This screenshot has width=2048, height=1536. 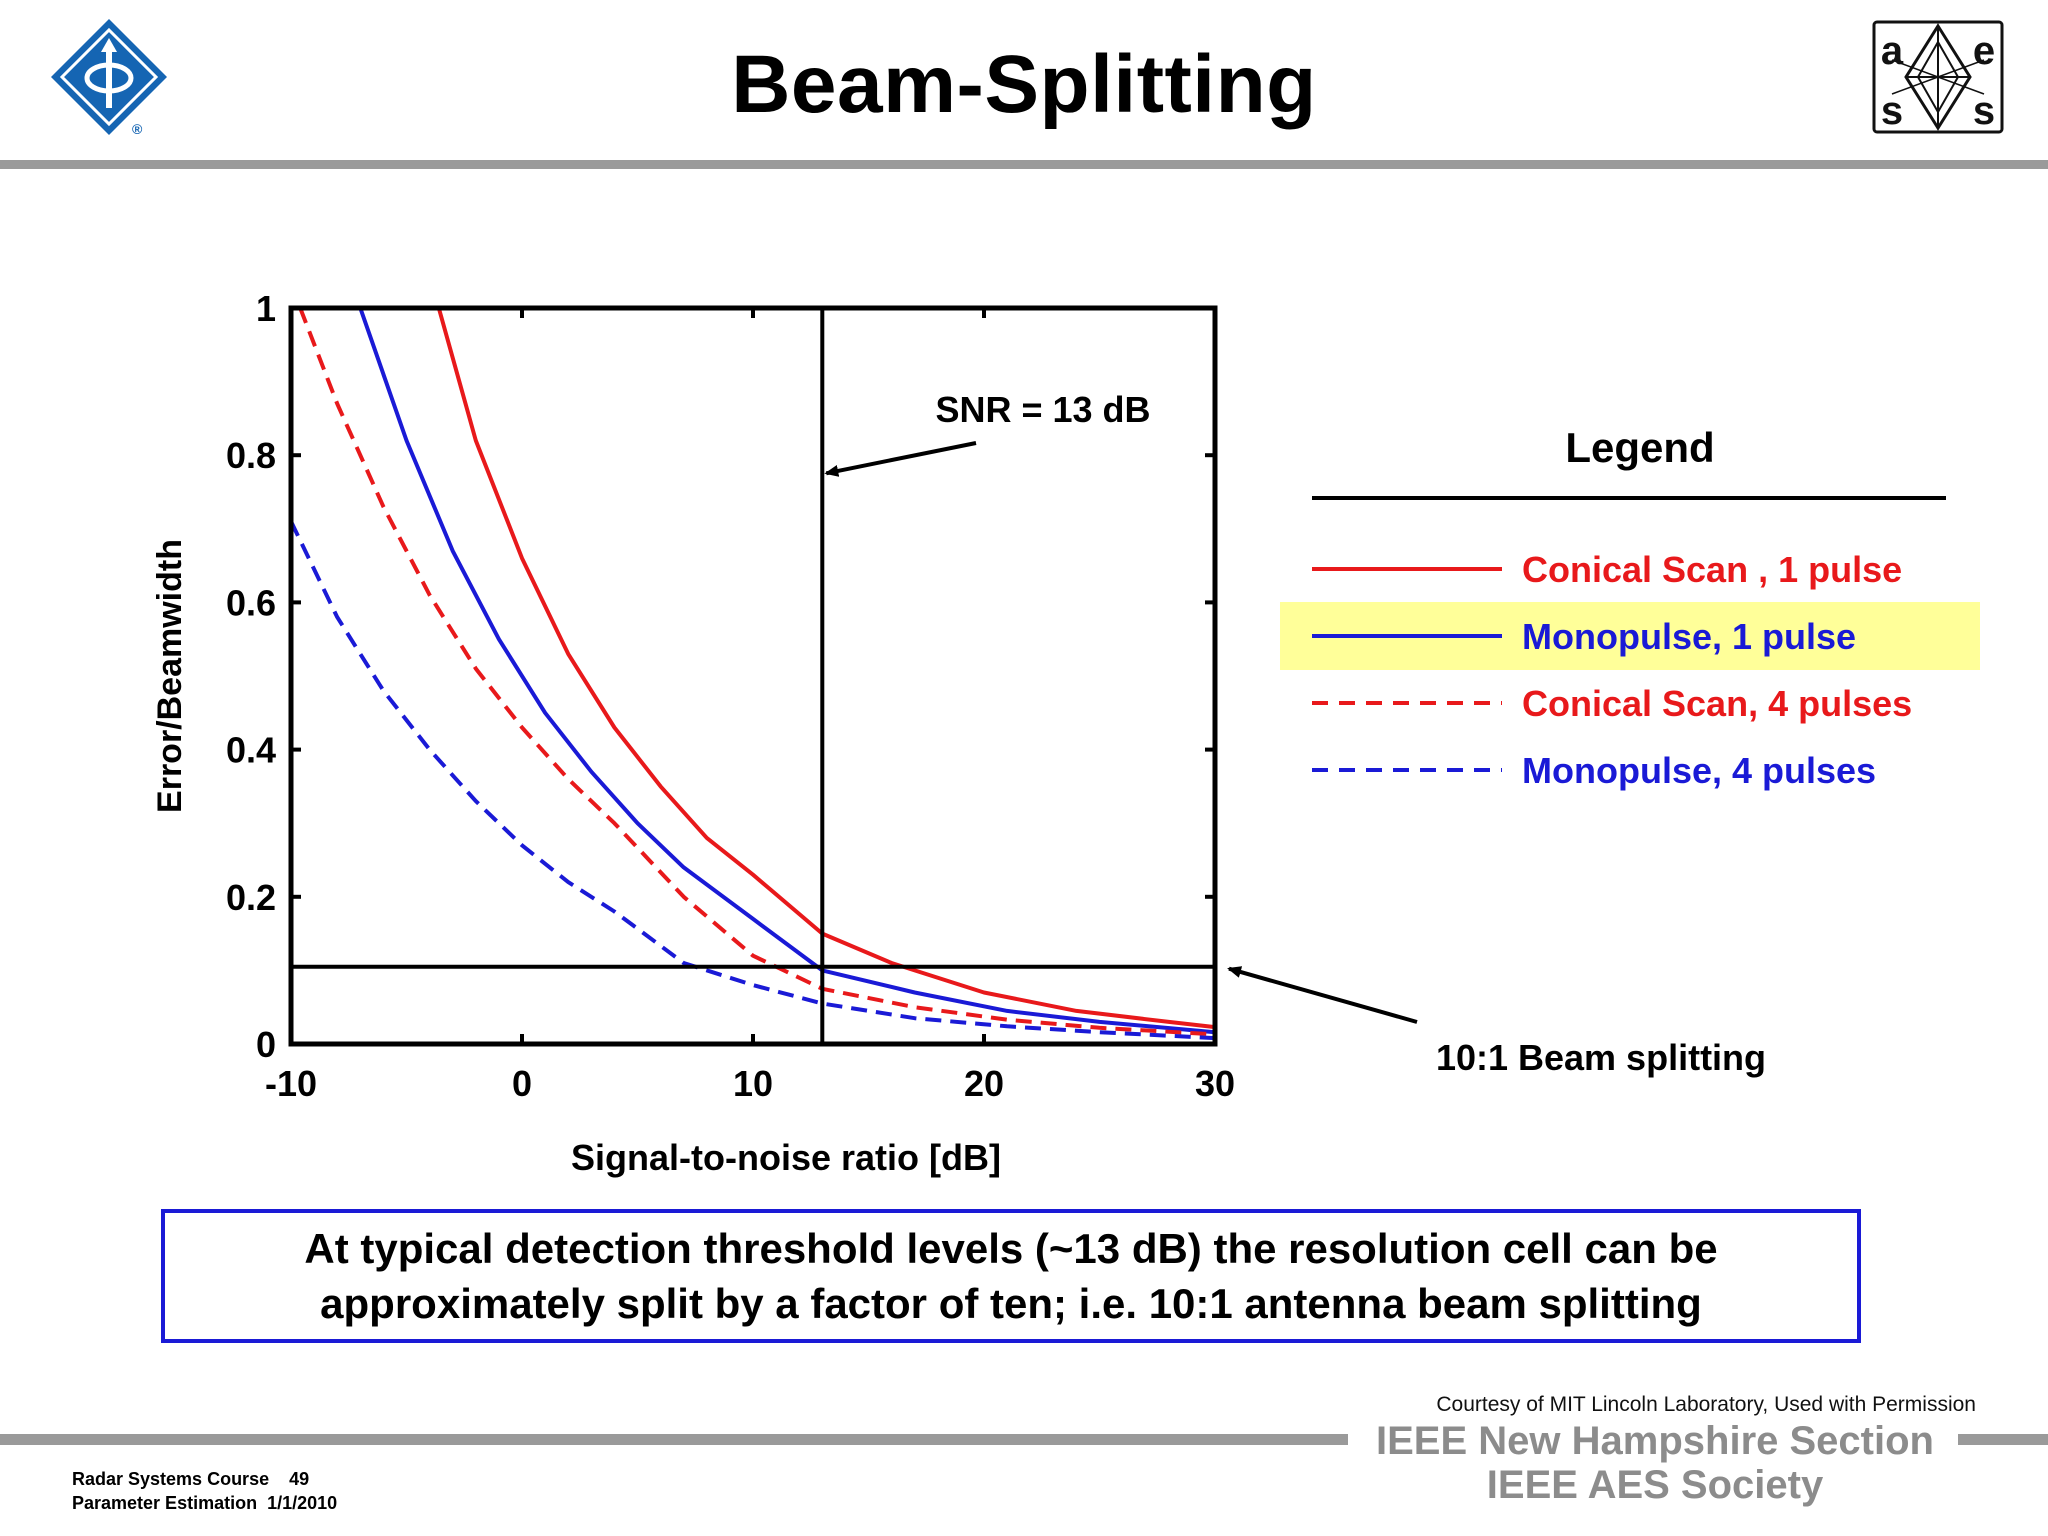 What do you see at coordinates (251, 750) in the screenshot?
I see `y-tick-label: 0.4` at bounding box center [251, 750].